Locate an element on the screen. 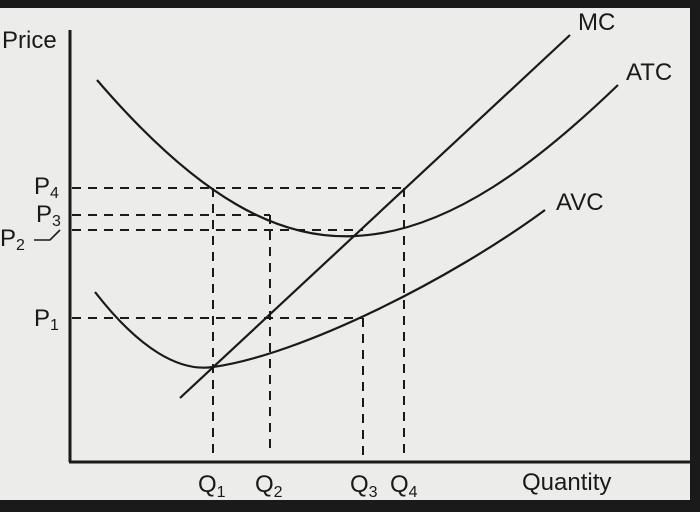 The image size is (700, 512). quantity-label: Q1 is located at coordinates (212, 486).